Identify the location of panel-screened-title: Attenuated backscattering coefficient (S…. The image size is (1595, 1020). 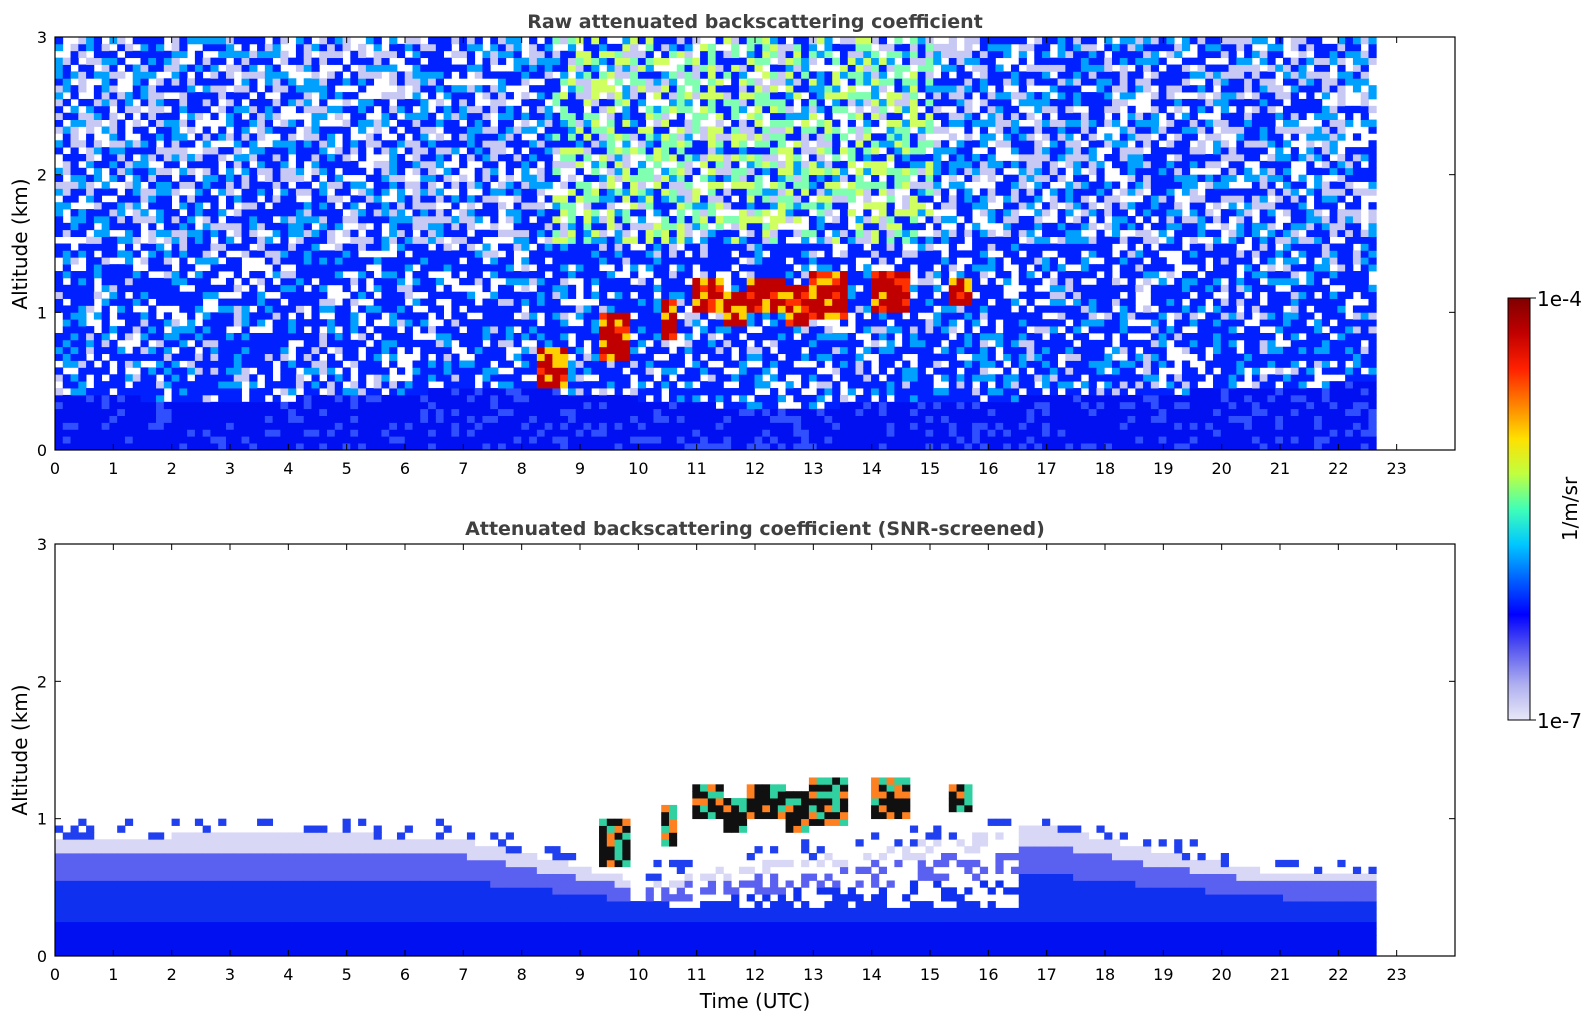
(755, 529).